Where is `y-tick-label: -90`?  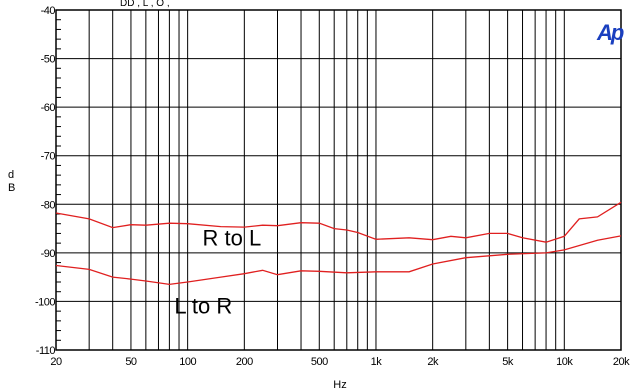 y-tick-label: -90 is located at coordinates (48, 254).